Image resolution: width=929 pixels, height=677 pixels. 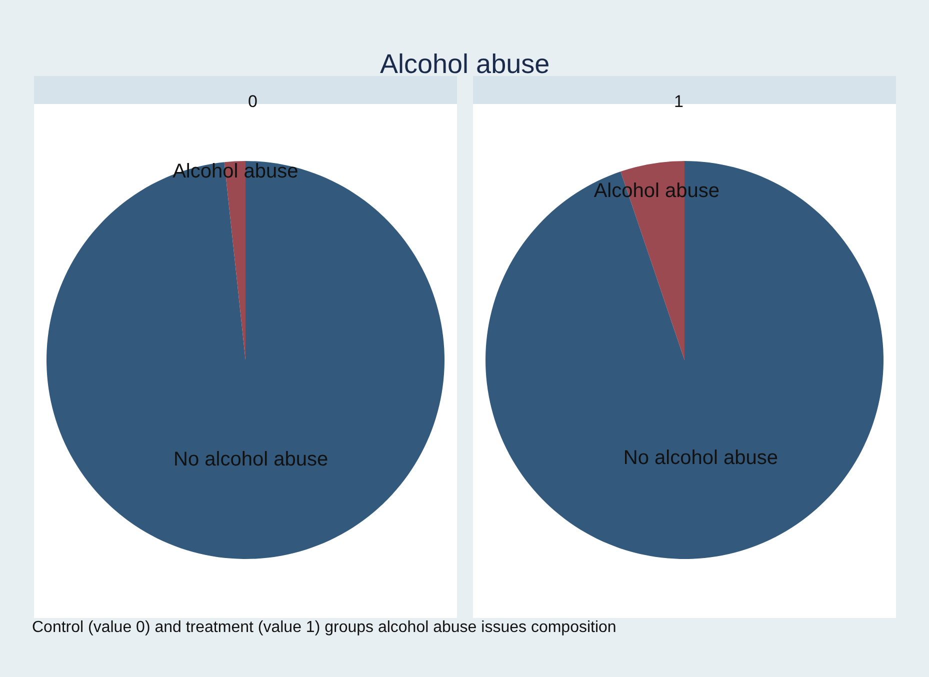 I want to click on text: Control (value 0) and treatment (value 1) groups alcohol abuse issues composition, so click(x=324, y=627).